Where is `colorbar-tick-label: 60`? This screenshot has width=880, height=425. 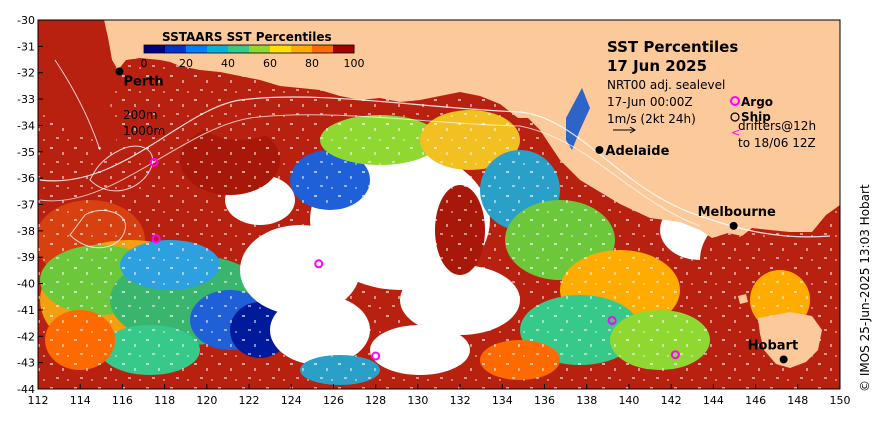 colorbar-tick-label: 60 is located at coordinates (270, 63).